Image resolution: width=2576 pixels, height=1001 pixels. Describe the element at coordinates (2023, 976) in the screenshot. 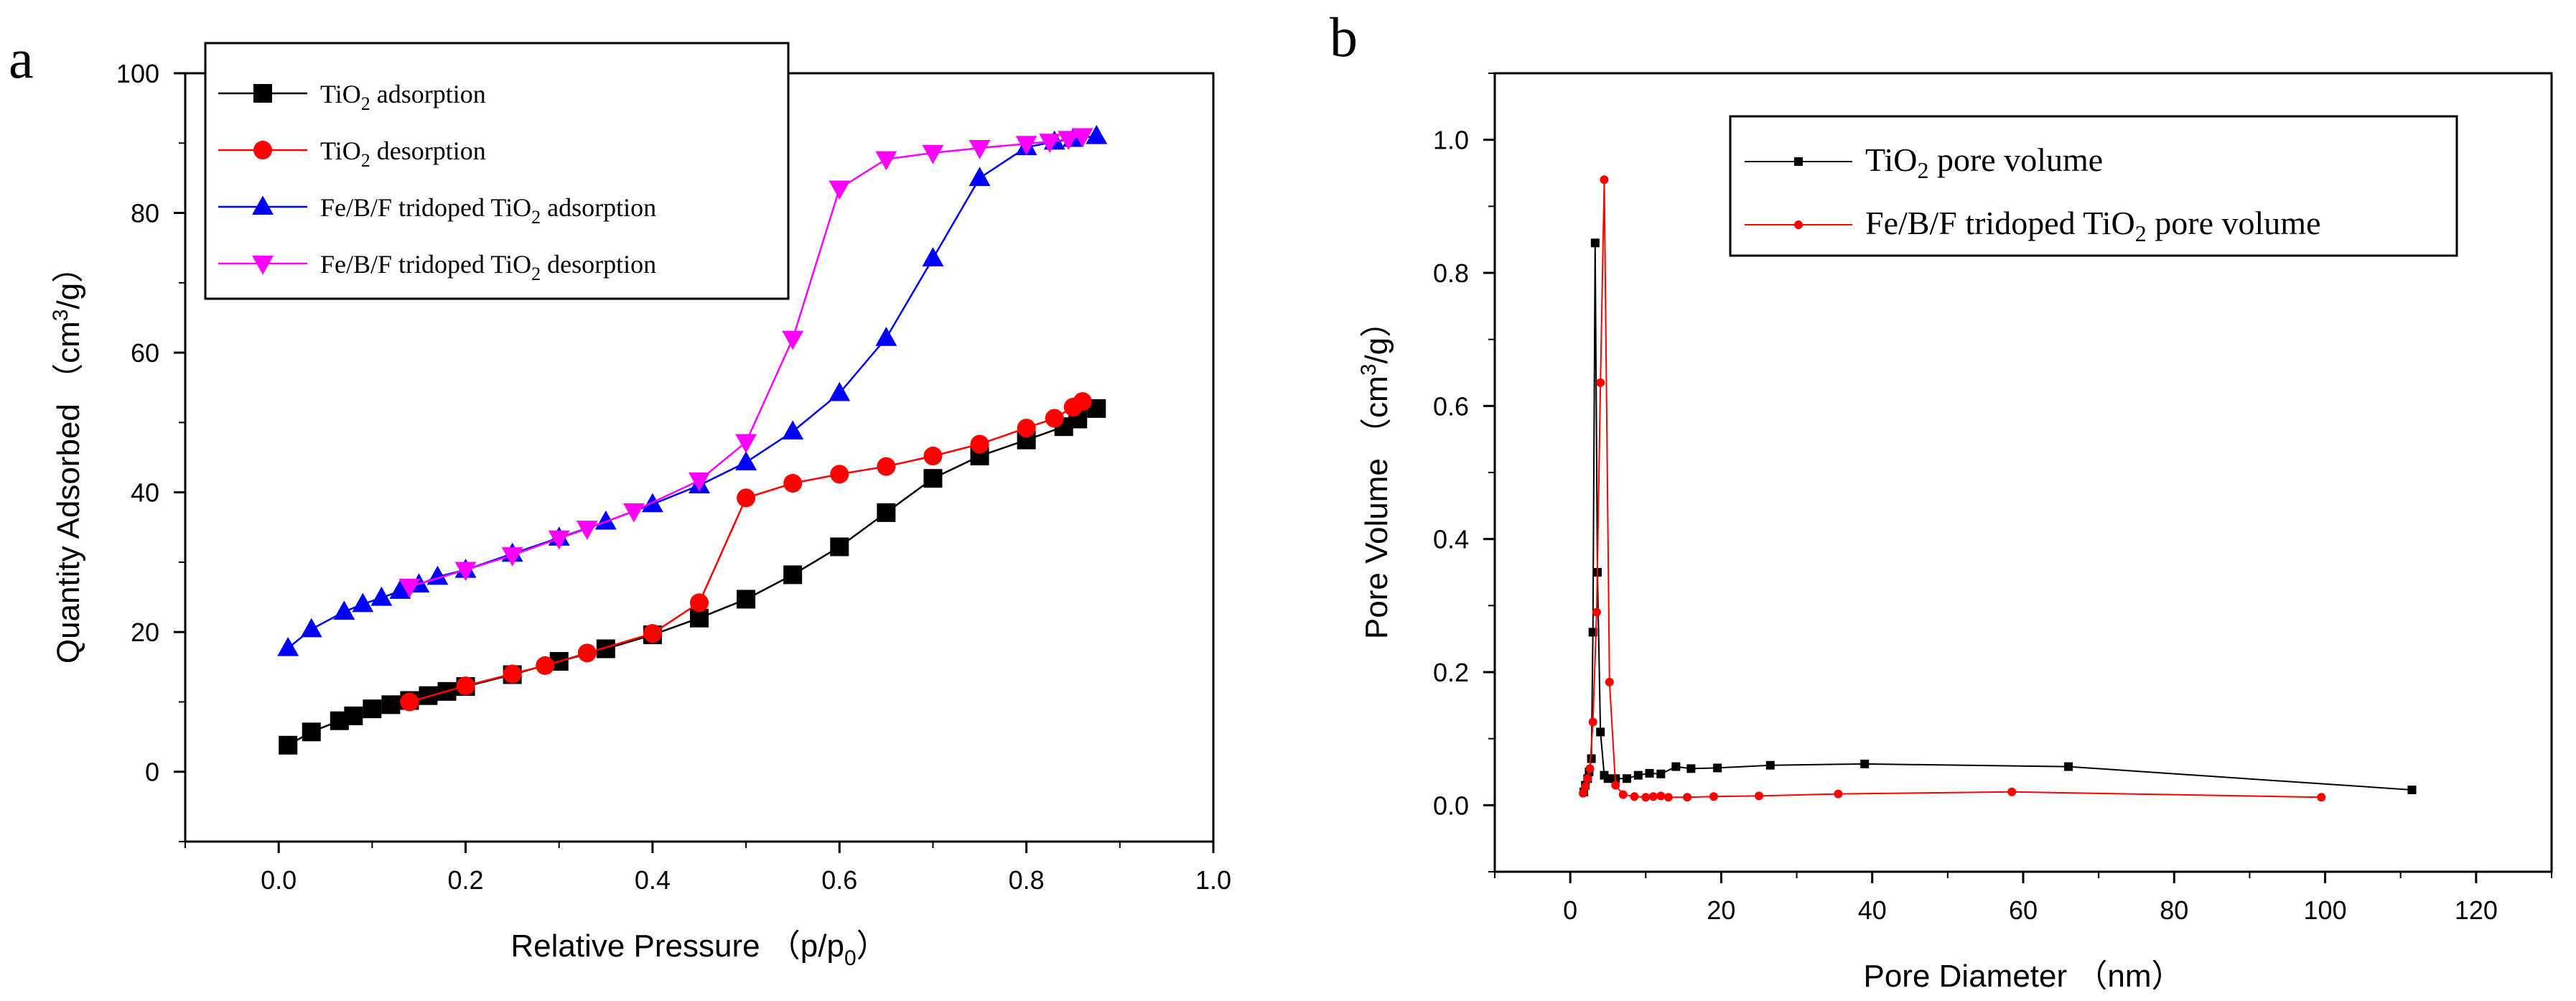

I see `panel-b-x-axis-title: Pore Diameter （nm）` at that location.